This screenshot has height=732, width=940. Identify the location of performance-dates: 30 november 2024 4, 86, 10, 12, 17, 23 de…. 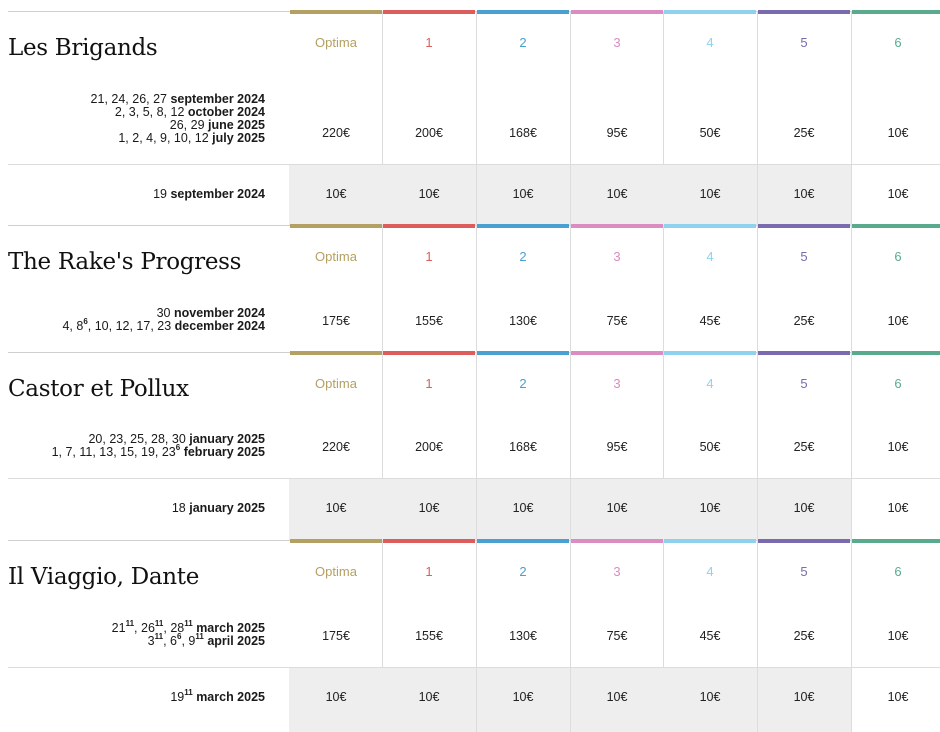
(163, 320).